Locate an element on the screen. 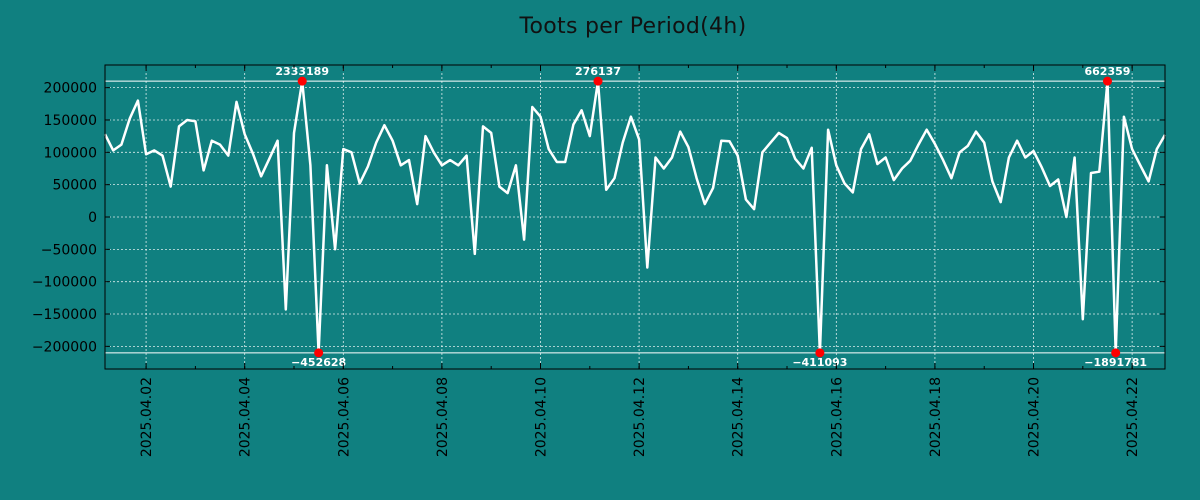 Image resolution: width=1200 pixels, height=500 pixels. peak-label: −411093 is located at coordinates (819, 362).